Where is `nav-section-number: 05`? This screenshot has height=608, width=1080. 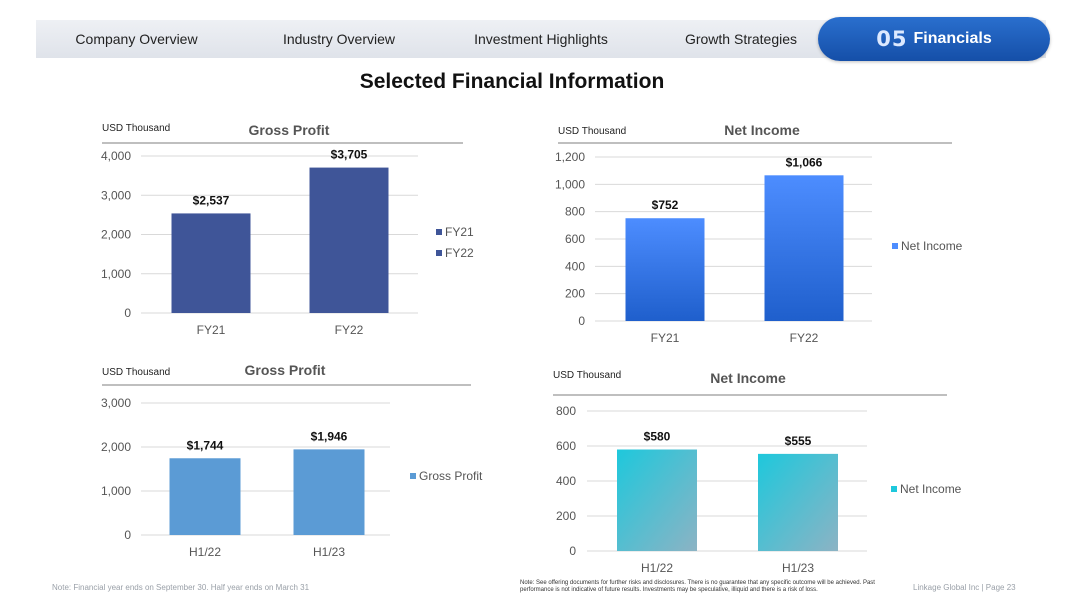 nav-section-number: 05 is located at coordinates (892, 39).